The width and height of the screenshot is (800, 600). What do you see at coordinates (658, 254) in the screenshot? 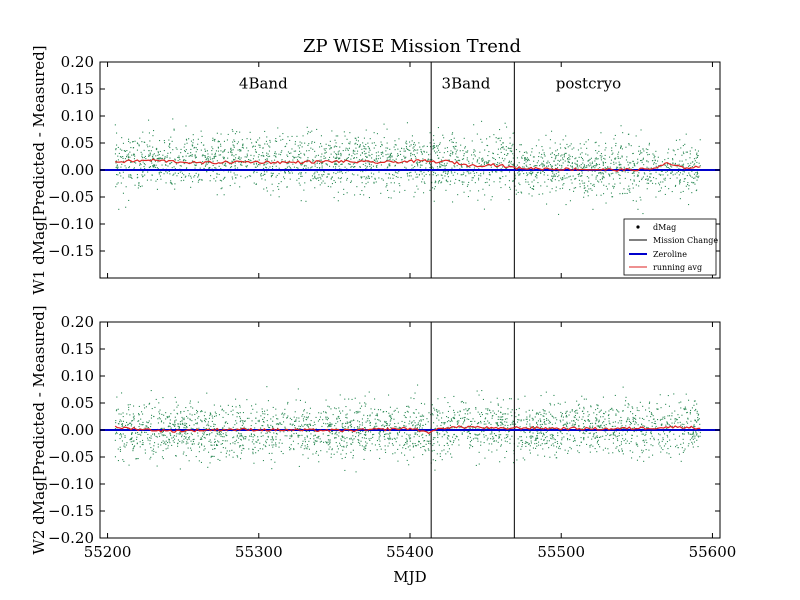
I see `legend-item-zeroline: Zeroline` at bounding box center [658, 254].